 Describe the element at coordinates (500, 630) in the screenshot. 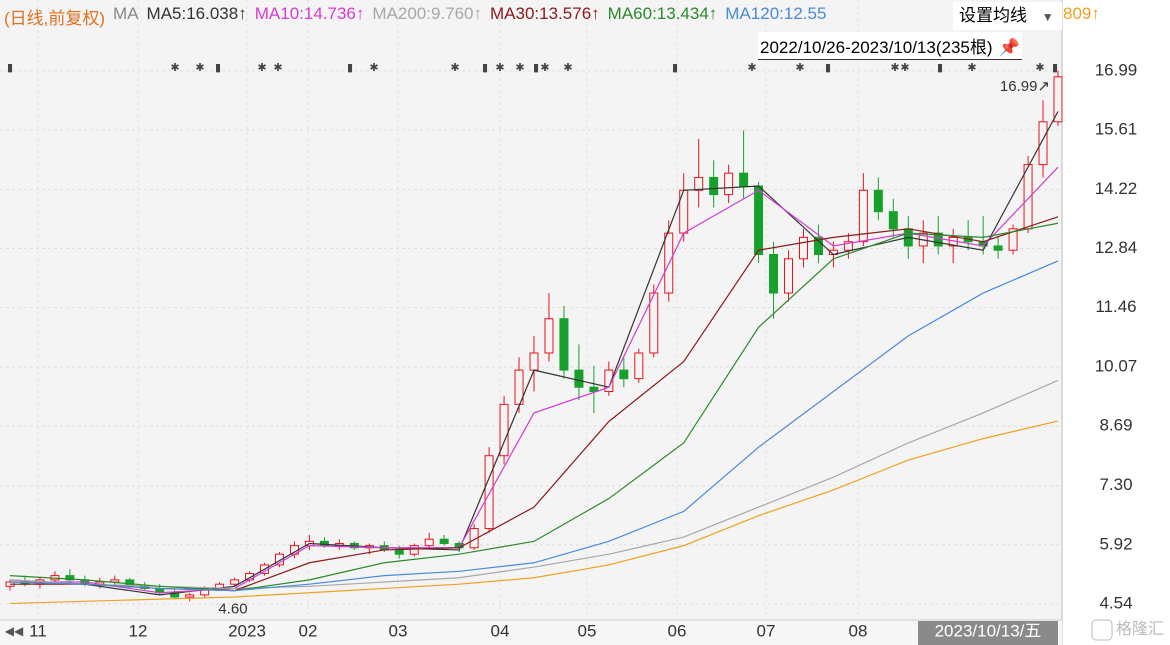

I see `x-tick-label: 04` at that location.